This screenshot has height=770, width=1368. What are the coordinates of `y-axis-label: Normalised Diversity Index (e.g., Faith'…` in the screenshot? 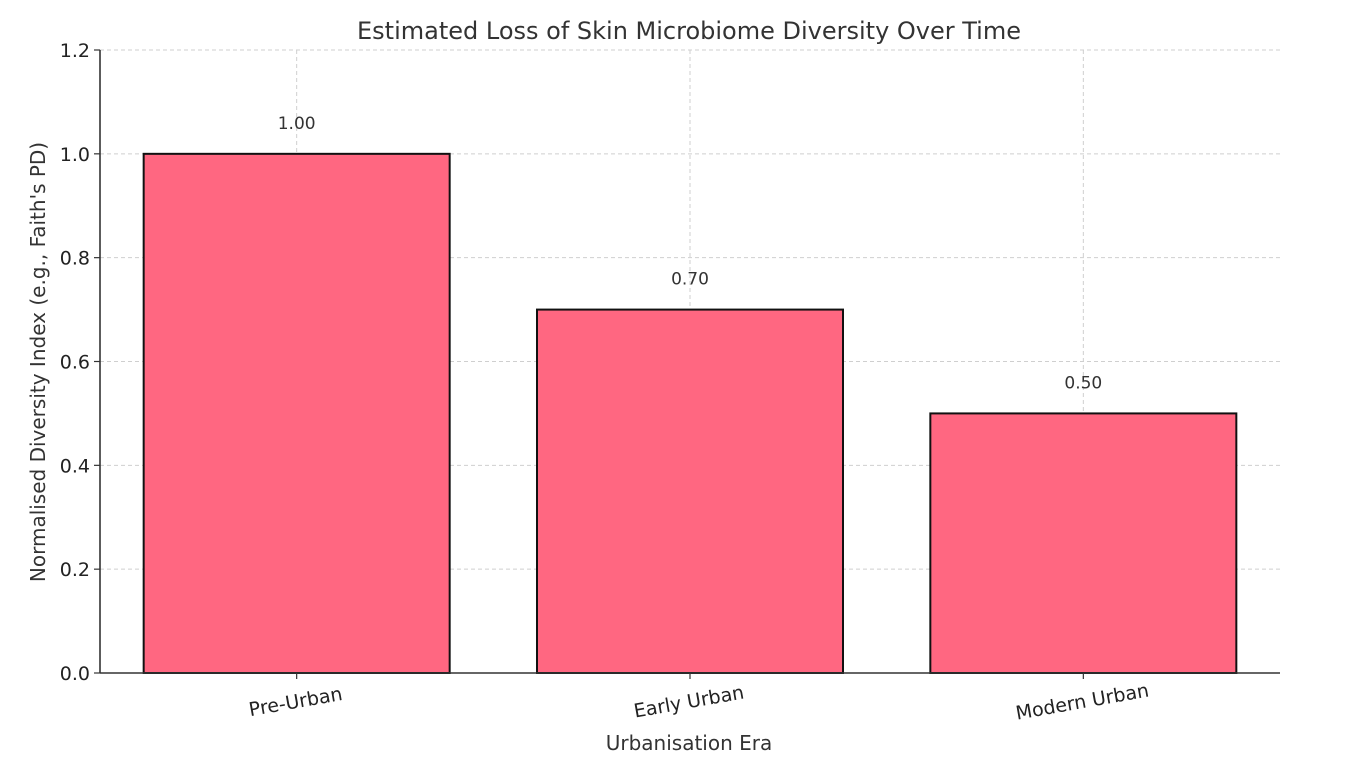 It's located at (38, 362).